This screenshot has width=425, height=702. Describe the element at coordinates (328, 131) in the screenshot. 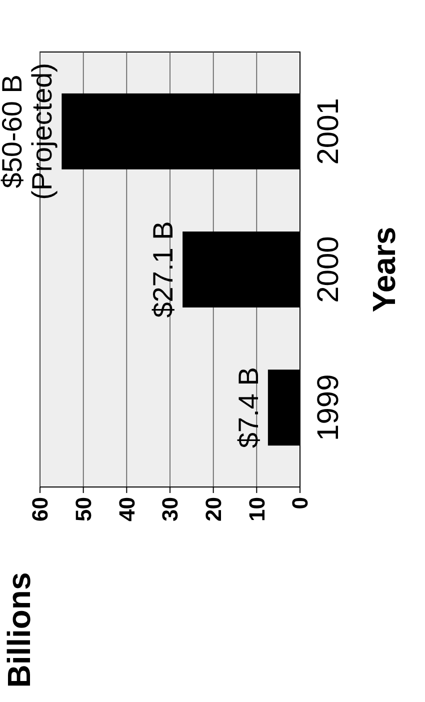

I see `y-tick-label: 2001` at that location.